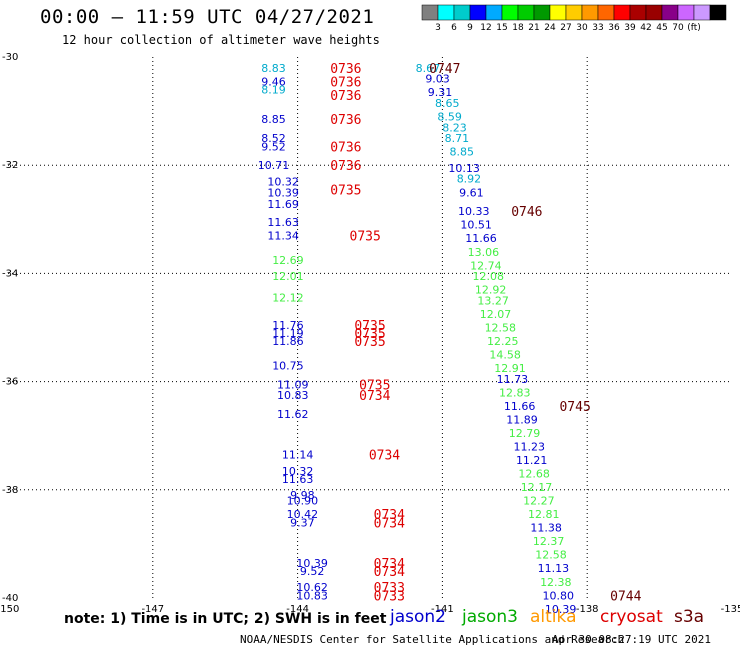 This screenshot has width=740, height=650. Describe the element at coordinates (694, 28) in the screenshot. I see `color-scale-label: (ft)` at that location.